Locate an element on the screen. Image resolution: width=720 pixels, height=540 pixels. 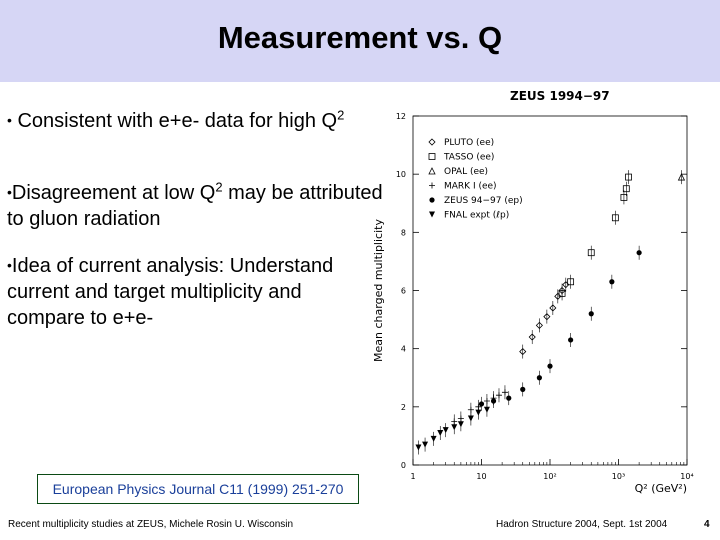
y-tick-label: 6 is located at coordinates (403, 291).